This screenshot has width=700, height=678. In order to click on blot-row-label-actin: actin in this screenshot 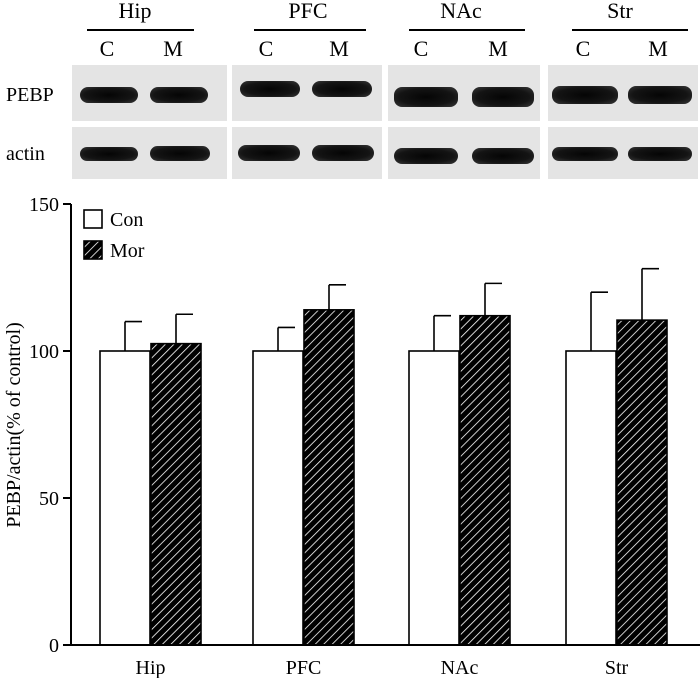, I will do `click(25, 154)`.